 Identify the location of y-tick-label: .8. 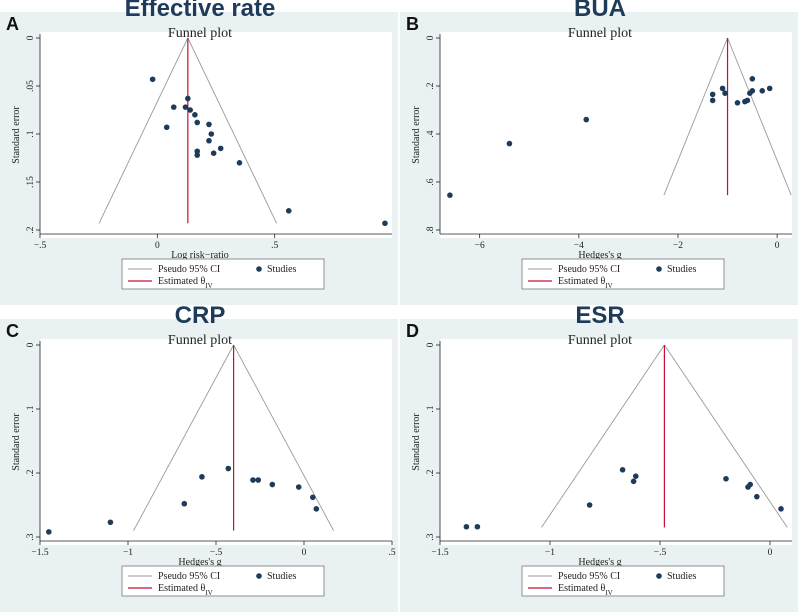
(431, 229).